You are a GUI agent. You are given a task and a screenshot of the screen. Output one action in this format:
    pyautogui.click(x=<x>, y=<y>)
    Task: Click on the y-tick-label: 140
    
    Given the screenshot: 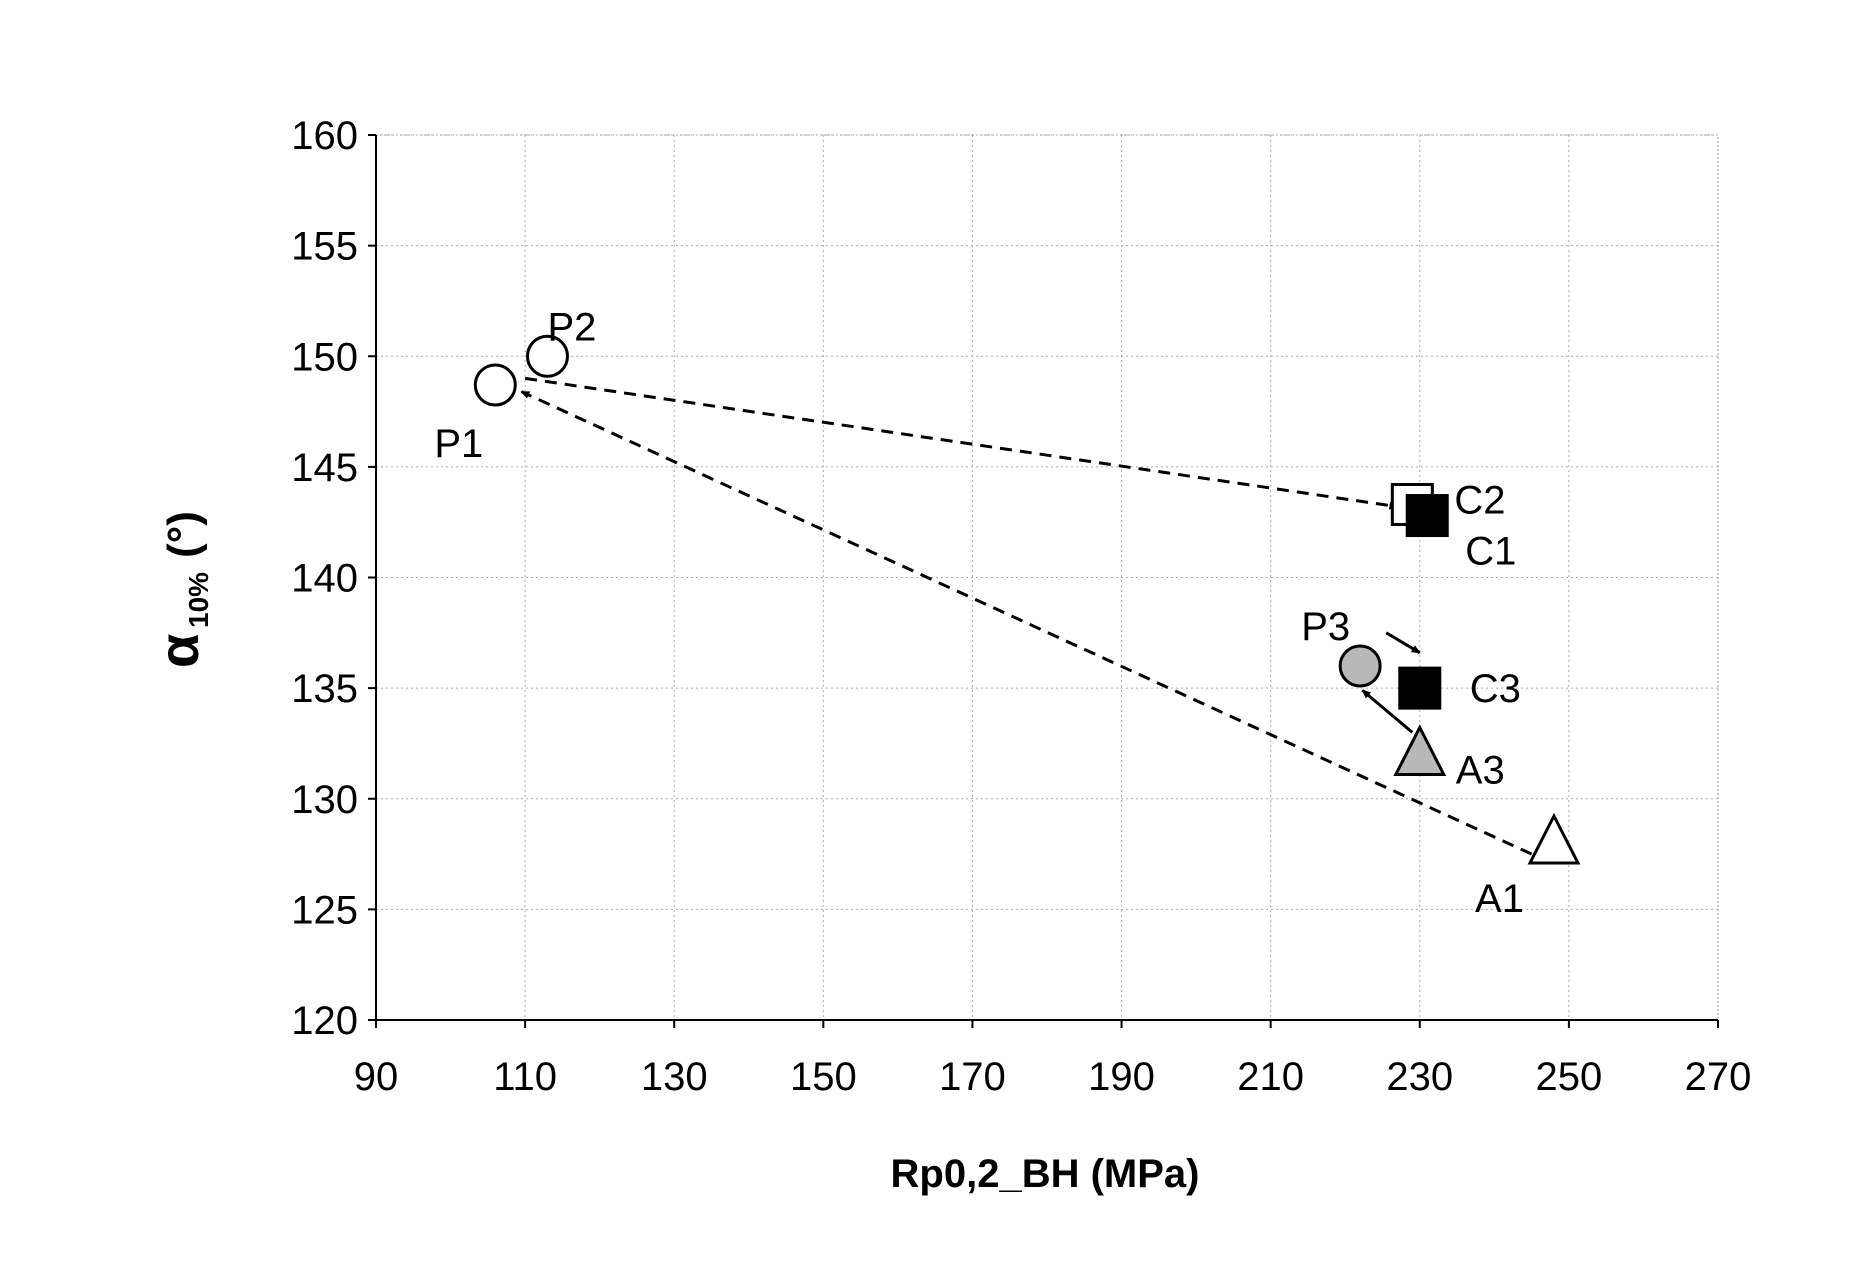 What is the action you would take?
    pyautogui.click(x=324, y=579)
    